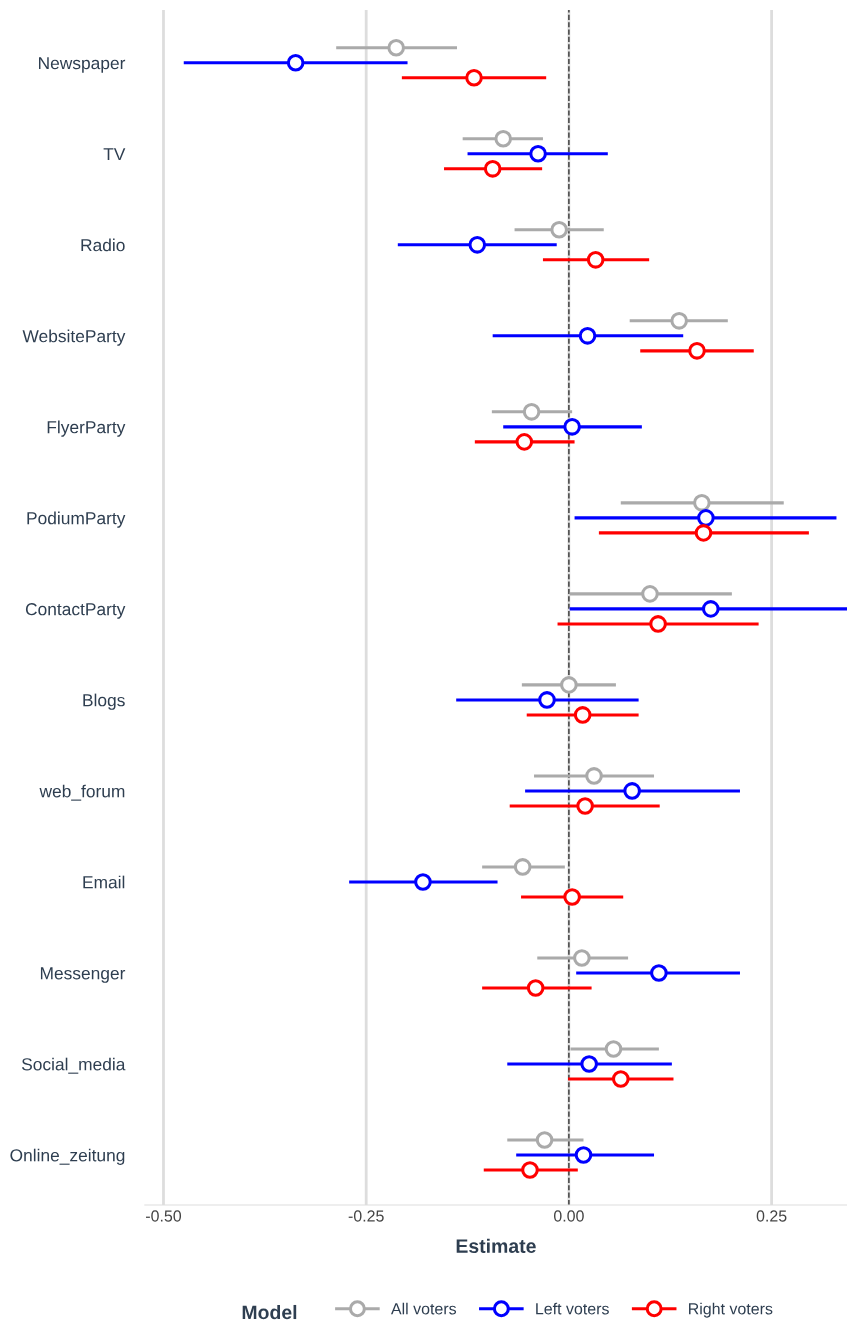  I want to click on y-tick-label: TV, so click(114, 154).